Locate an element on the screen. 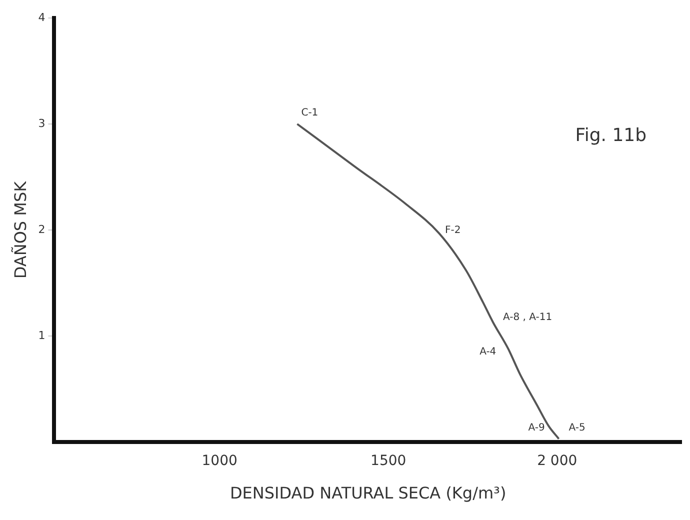  annotation: A-4 is located at coordinates (488, 352).